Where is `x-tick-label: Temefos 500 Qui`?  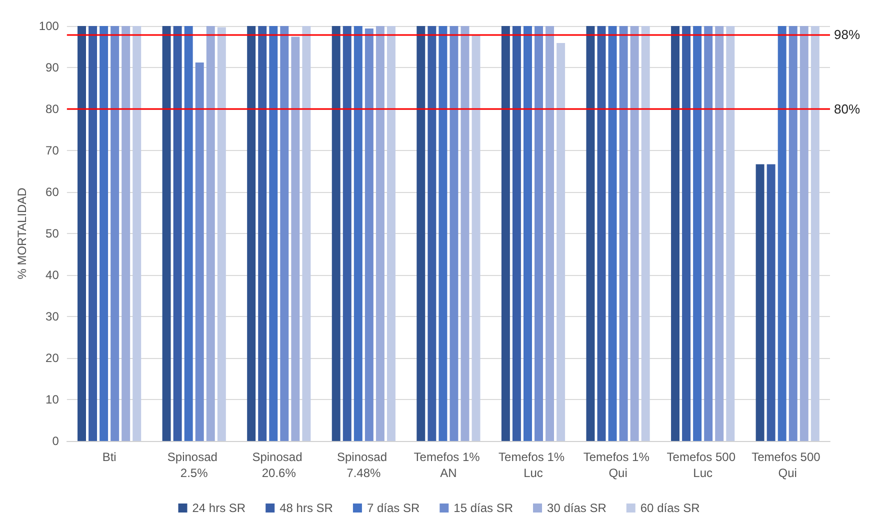 x-tick-label: Temefos 500 Qui is located at coordinates (788, 465).